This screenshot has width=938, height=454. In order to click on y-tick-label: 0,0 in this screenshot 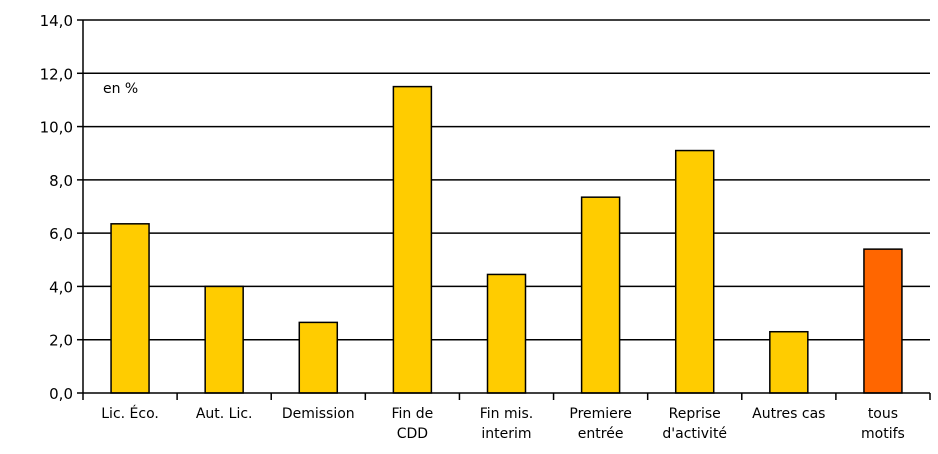, I will do `click(61, 394)`.